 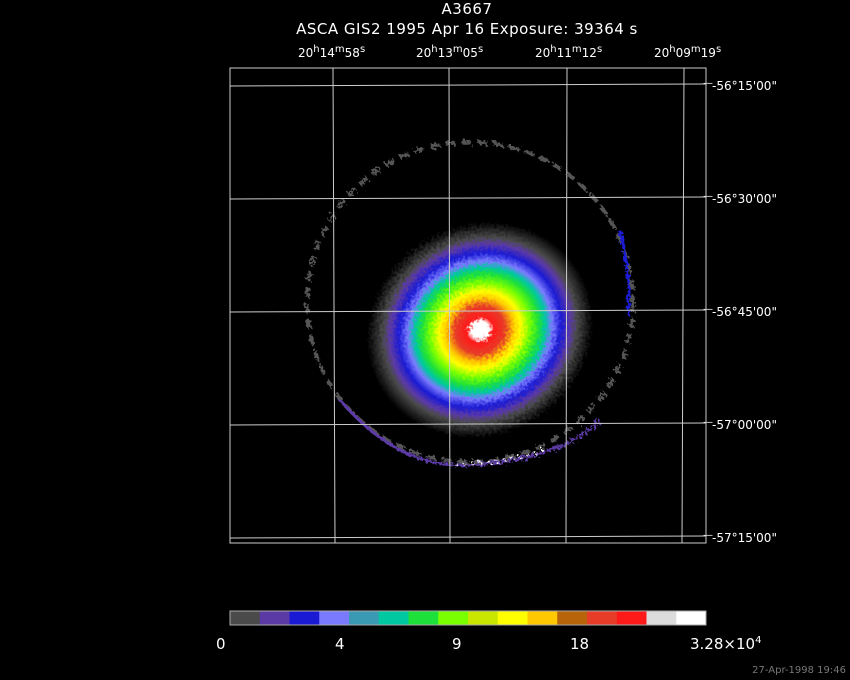 I want to click on timestamp: 27-Apr-1998 19:46, so click(x=799, y=670).